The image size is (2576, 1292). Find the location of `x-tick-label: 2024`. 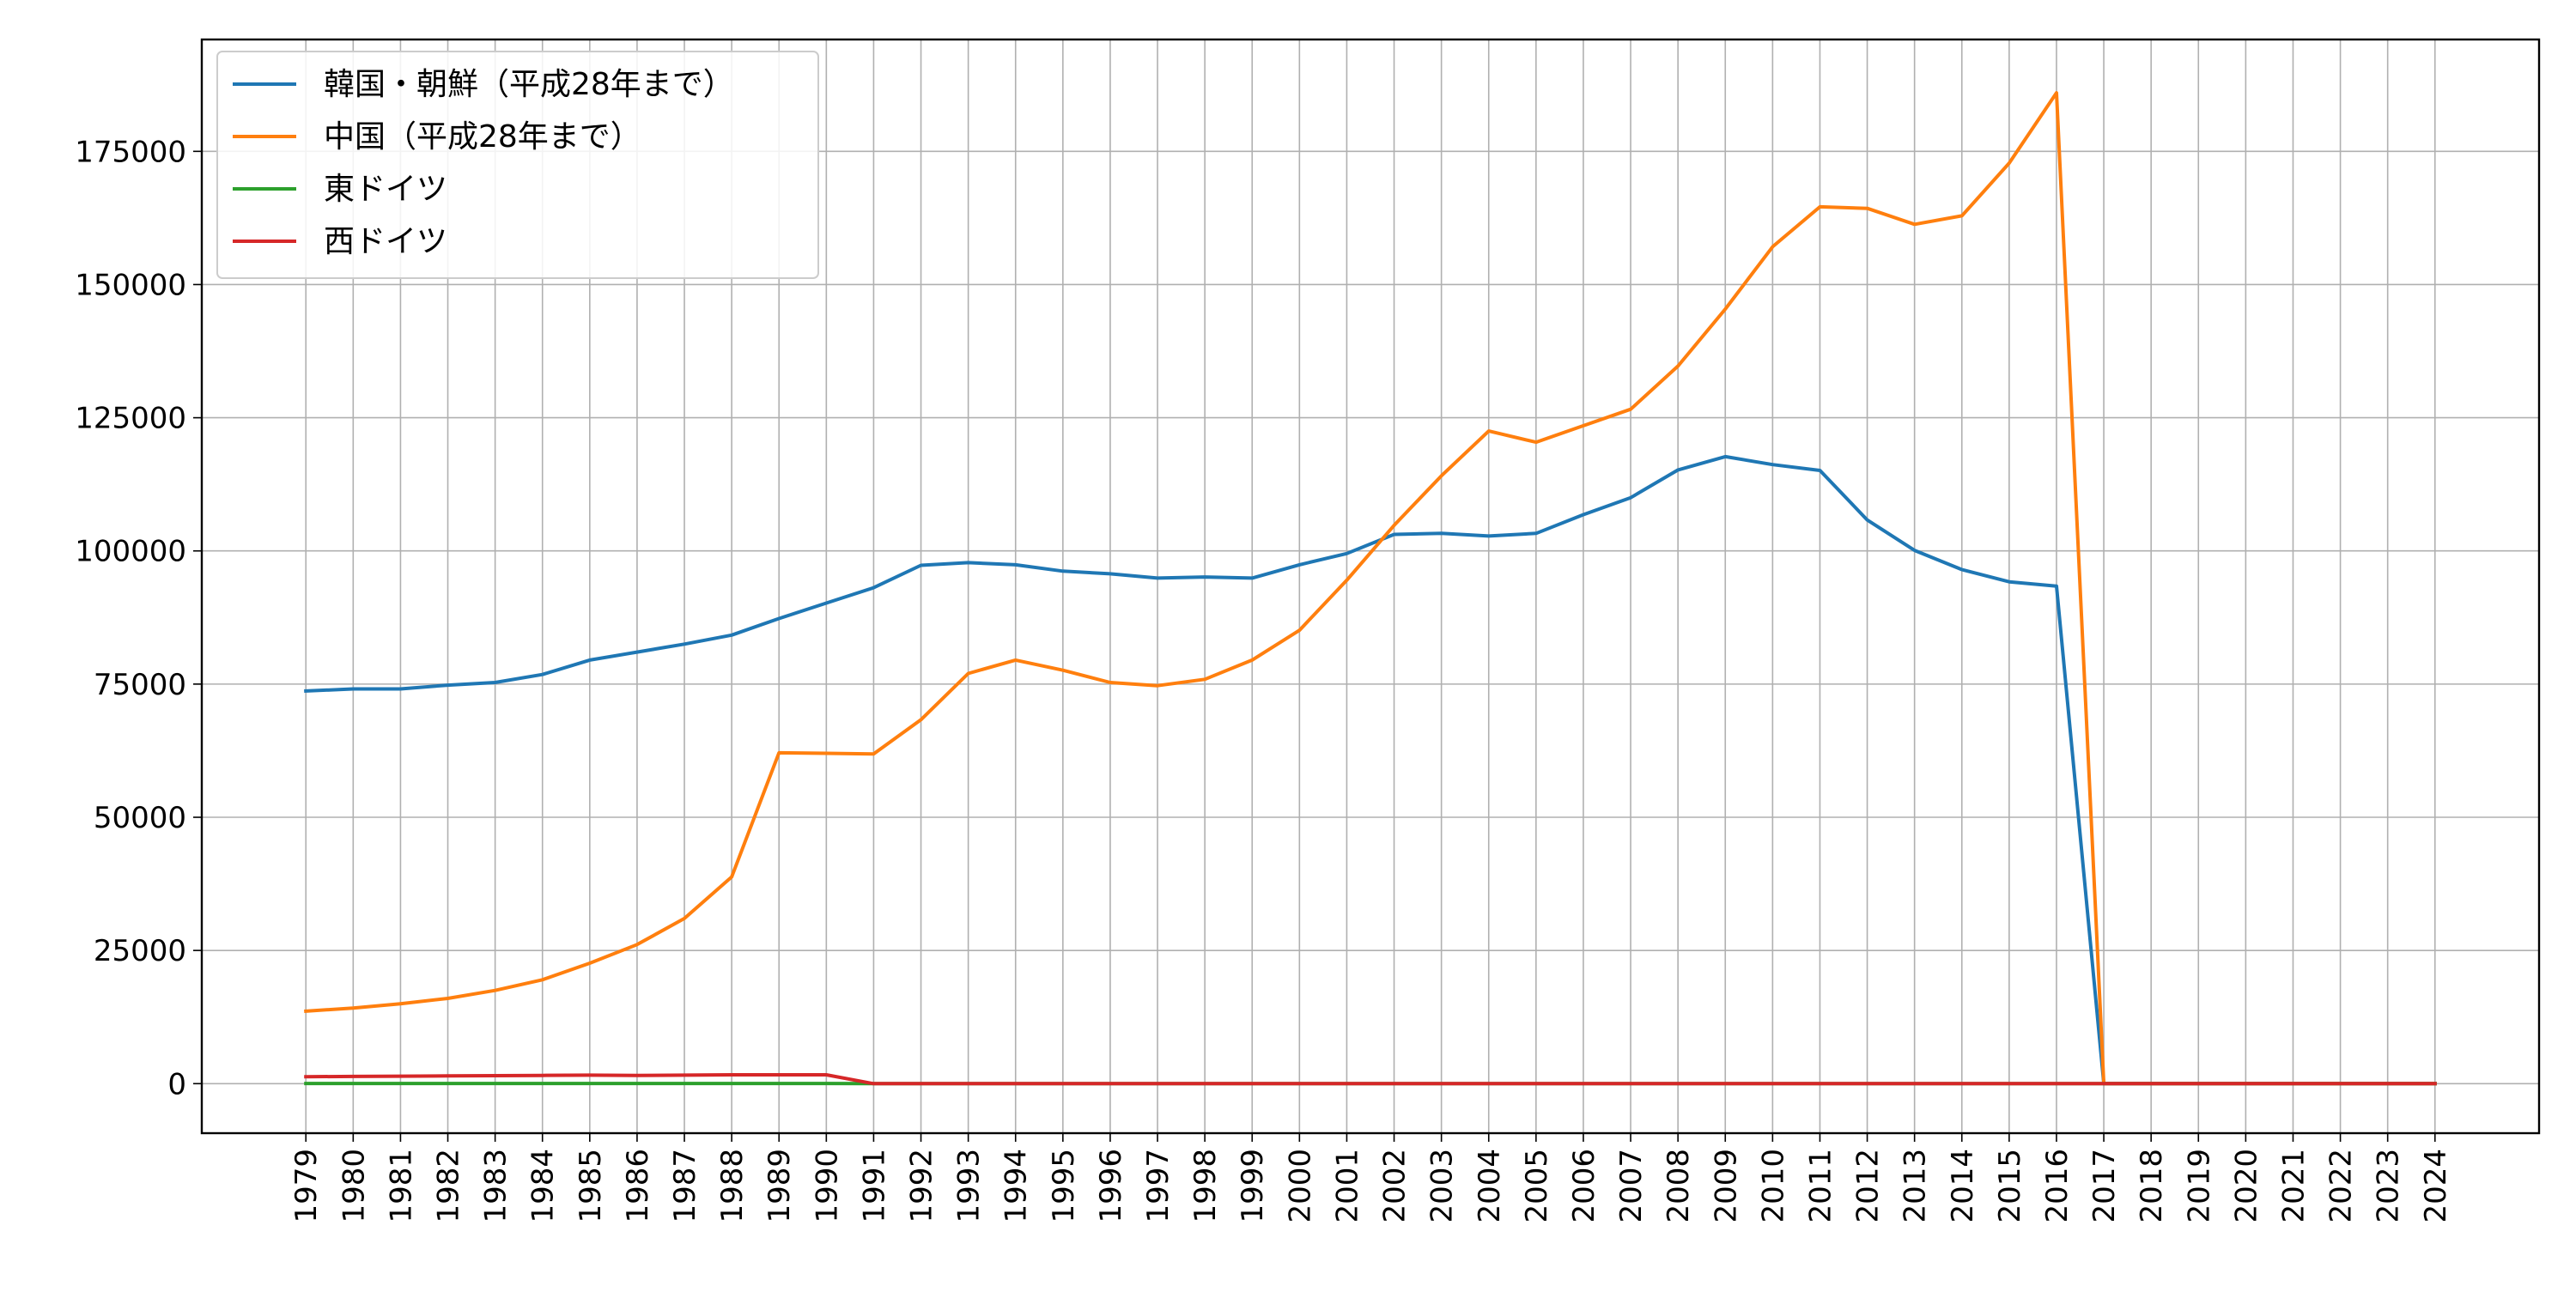

x-tick-label: 2024 is located at coordinates (2436, 1186).